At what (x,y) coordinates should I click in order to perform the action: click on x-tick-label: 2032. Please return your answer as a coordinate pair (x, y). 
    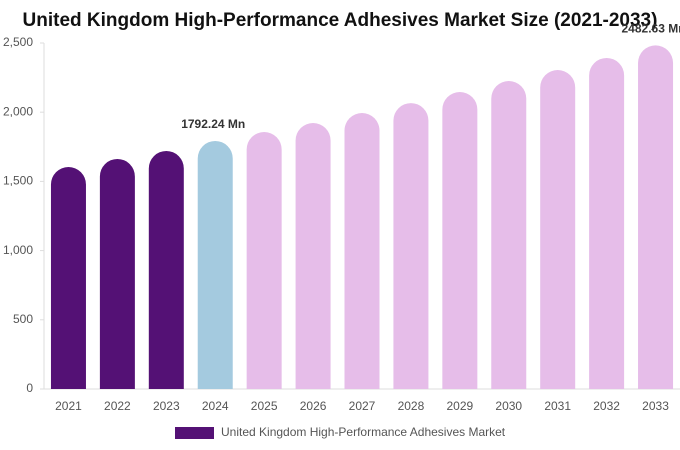
    Looking at the image, I should click on (606, 406).